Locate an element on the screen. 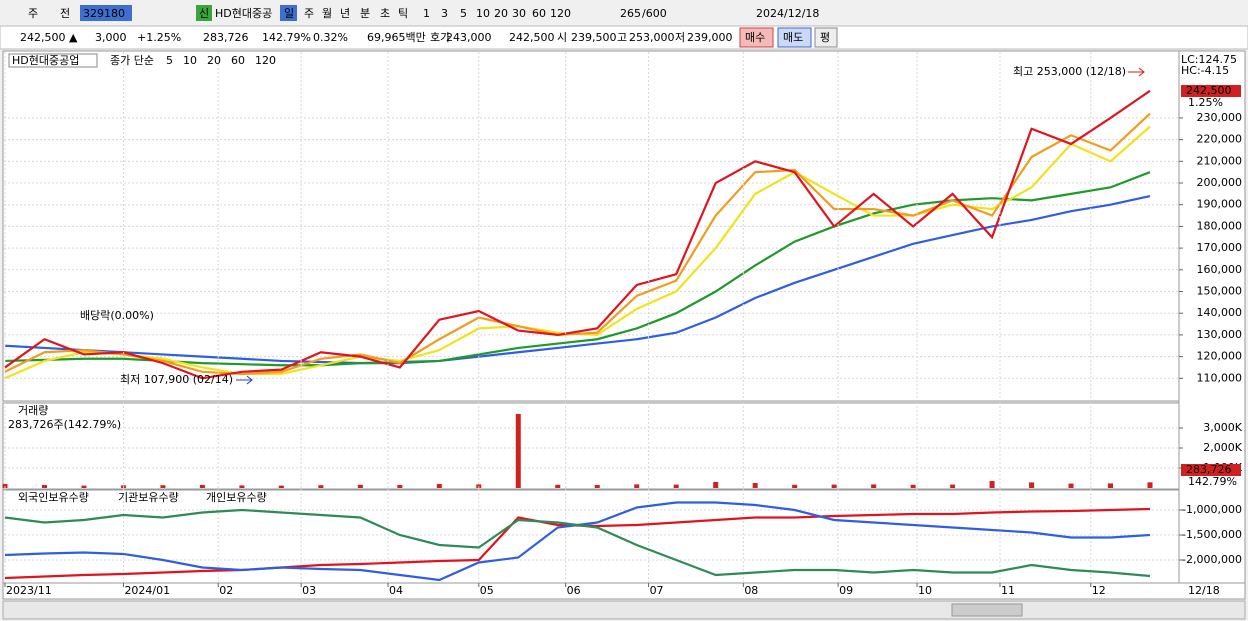 The width and height of the screenshot is (1248, 621). holdings-panel is located at coordinates (591, 536).